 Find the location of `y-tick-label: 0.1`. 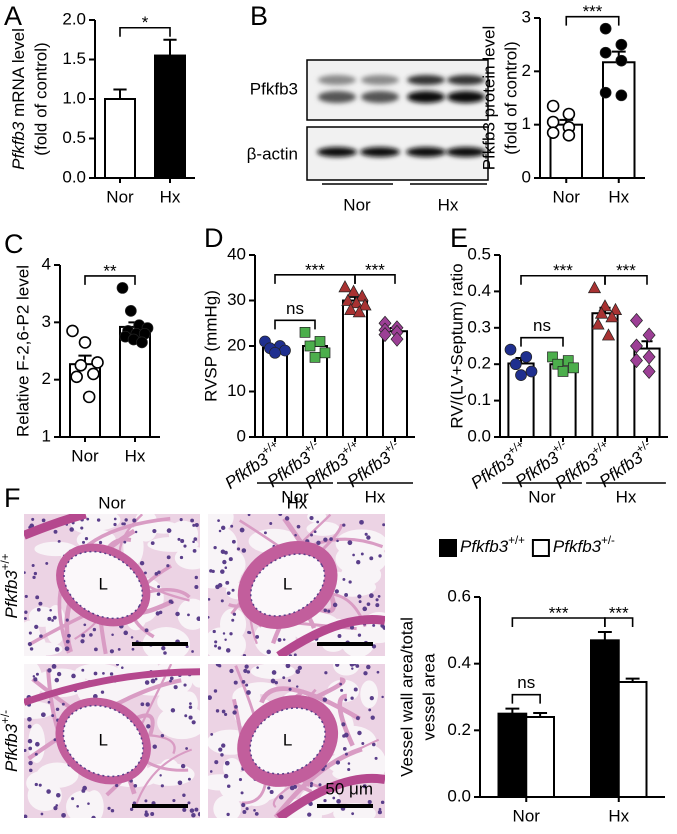

y-tick-label: 0.1 is located at coordinates (479, 399).